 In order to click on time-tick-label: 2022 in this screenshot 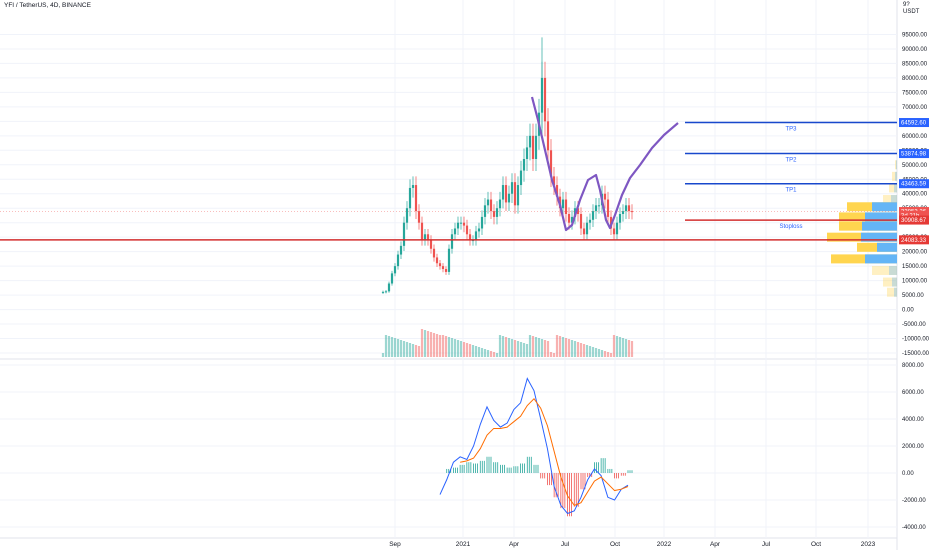, I will do `click(664, 544)`.